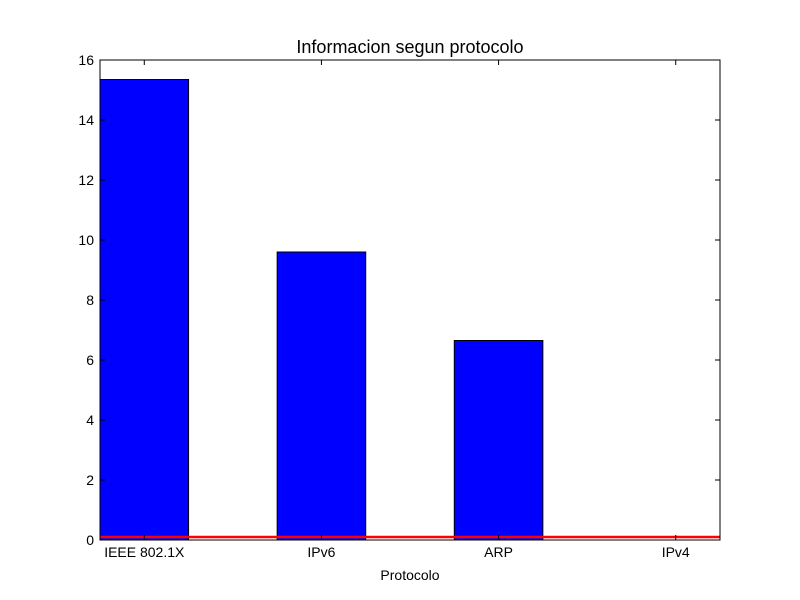 Image resolution: width=800 pixels, height=600 pixels. Describe the element at coordinates (90, 540) in the screenshot. I see `y-tick-label-0: 0` at that location.